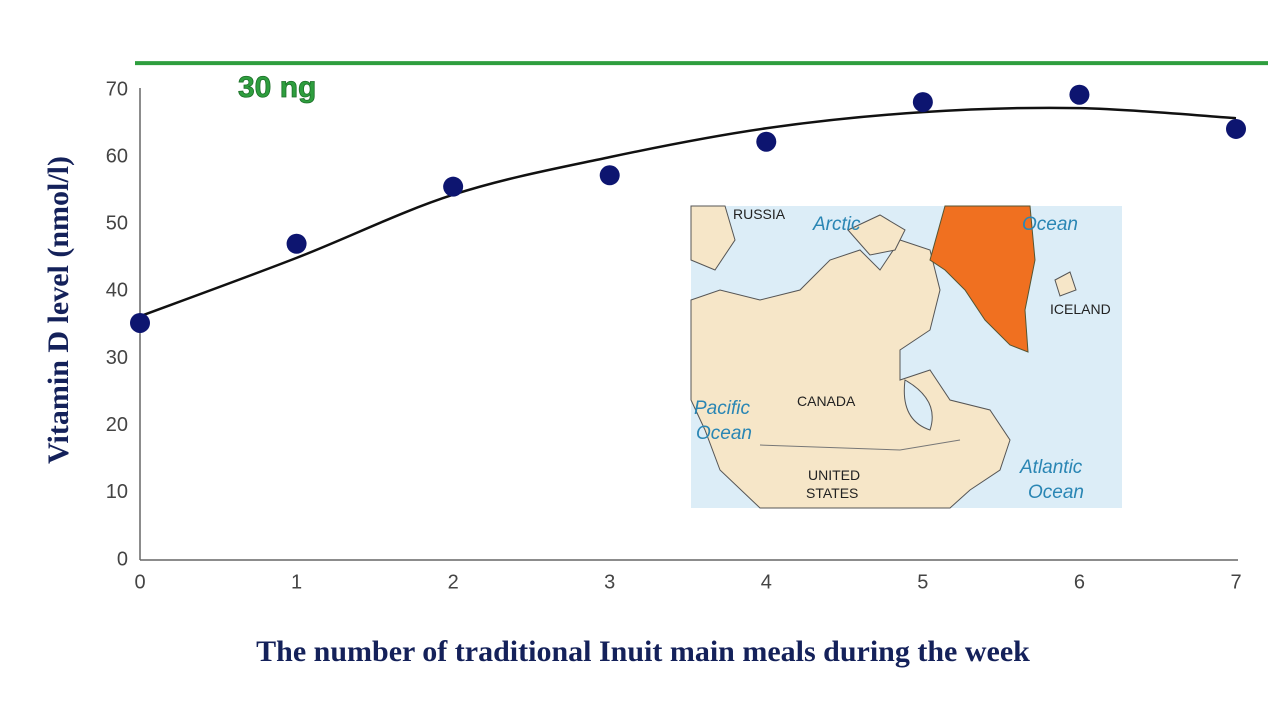 The width and height of the screenshot is (1282, 703). What do you see at coordinates (1079, 582) in the screenshot?
I see `x-tick-label: 6` at bounding box center [1079, 582].